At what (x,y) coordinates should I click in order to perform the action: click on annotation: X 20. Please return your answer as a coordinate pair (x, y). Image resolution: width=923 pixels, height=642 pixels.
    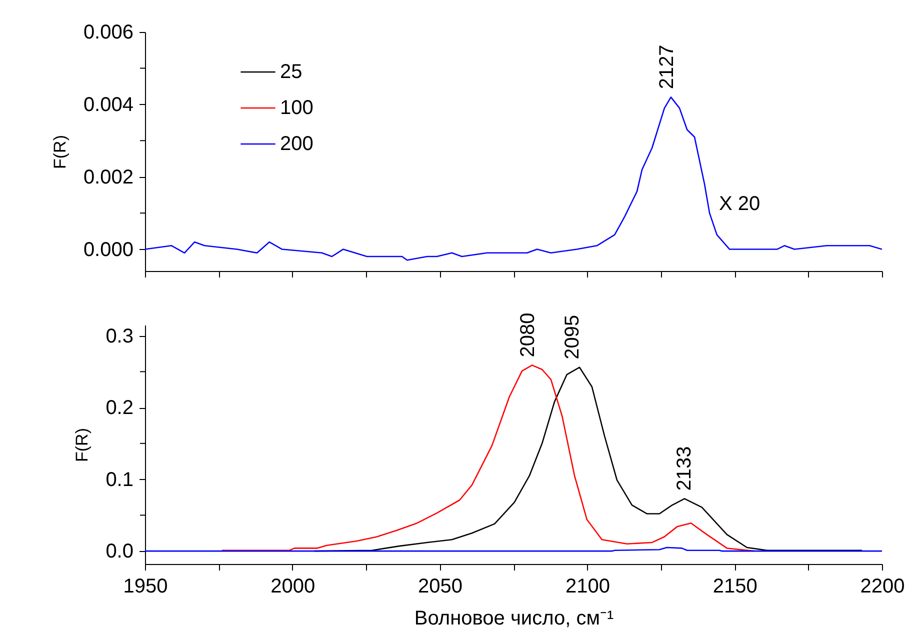
    Looking at the image, I should click on (739, 204).